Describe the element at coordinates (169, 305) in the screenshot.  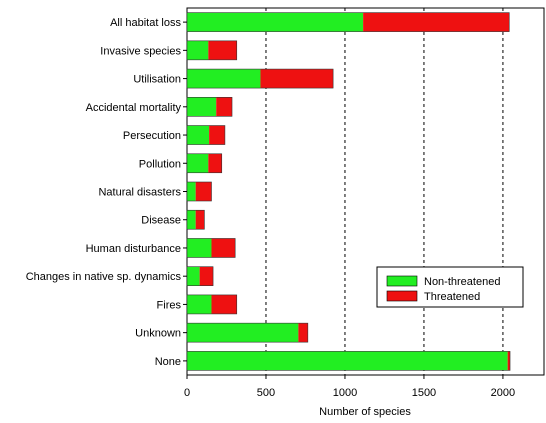
I see `category-label-fires: Fires` at that location.